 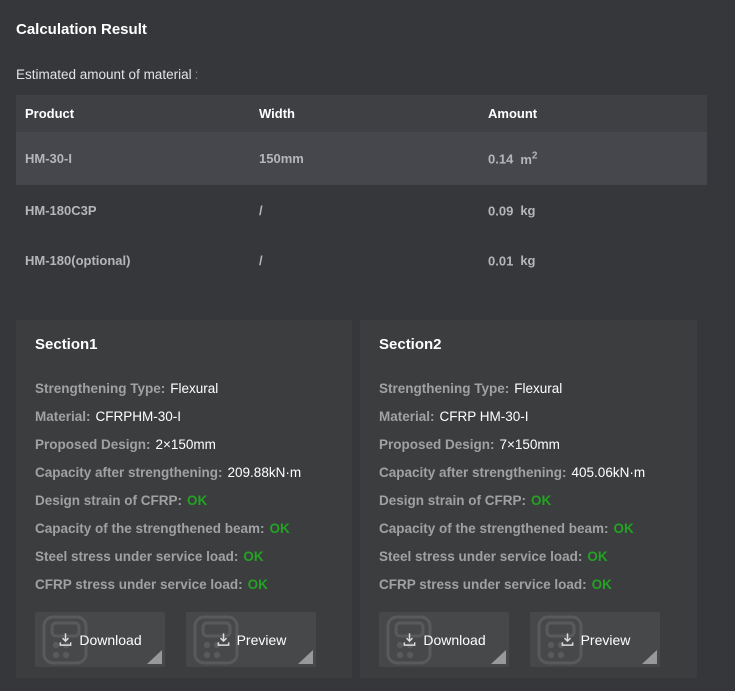 What do you see at coordinates (196, 74) in the screenshot?
I see `estimated-material-colon: :` at bounding box center [196, 74].